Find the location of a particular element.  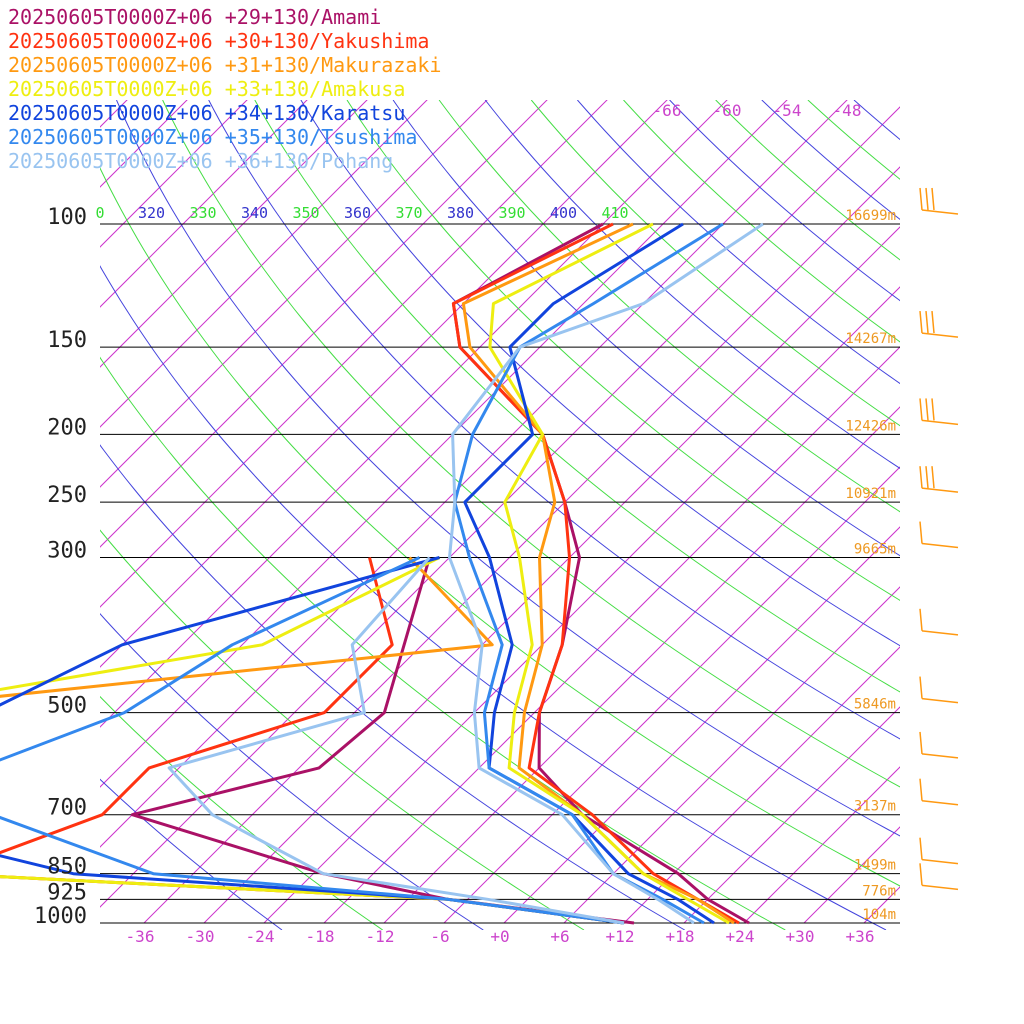

theta-label: 360 is located at coordinates (357, 213).